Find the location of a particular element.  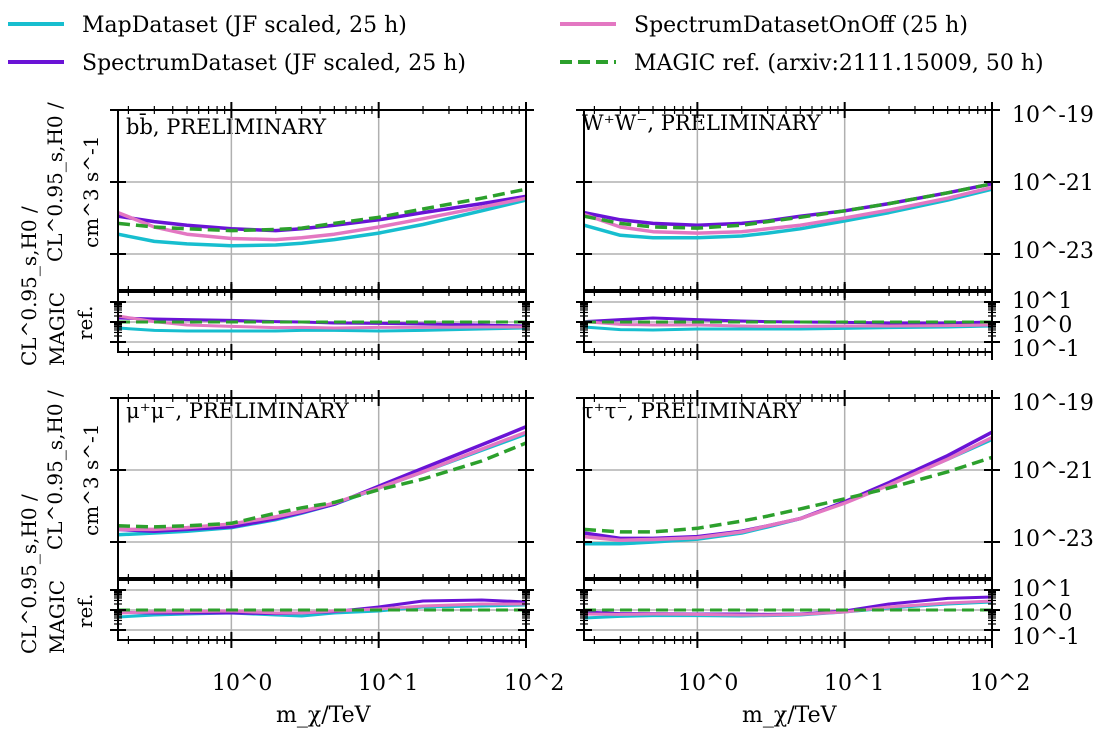

rtick-top-1: 10^1 is located at coordinates (1042, 301).